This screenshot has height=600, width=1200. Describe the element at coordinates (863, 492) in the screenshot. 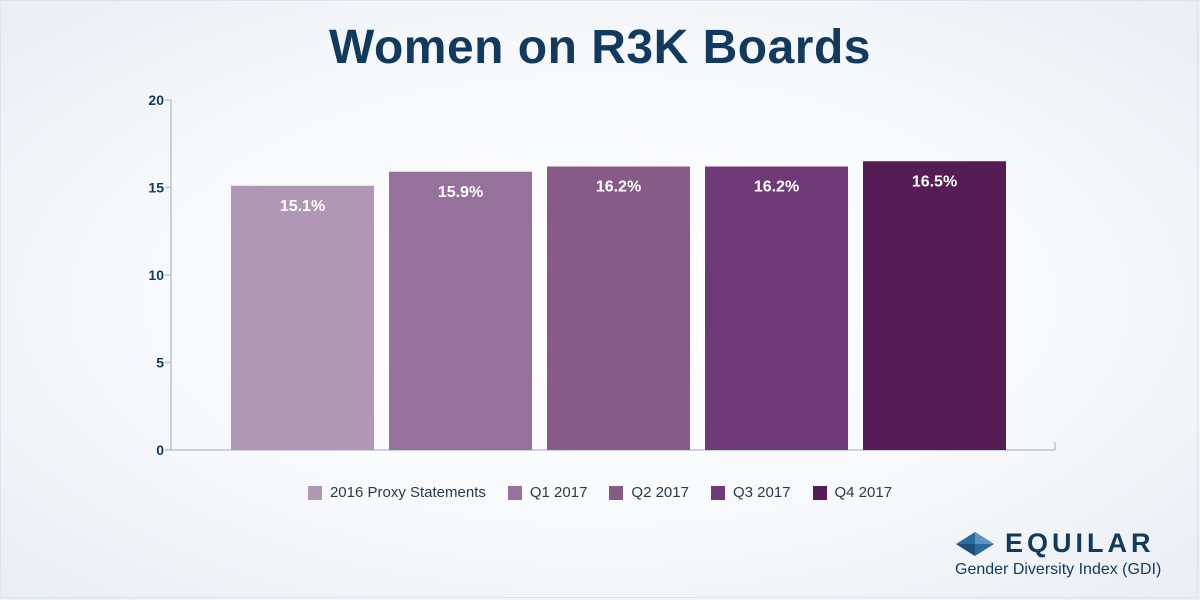

I see `legend-label: Q4 2017` at that location.